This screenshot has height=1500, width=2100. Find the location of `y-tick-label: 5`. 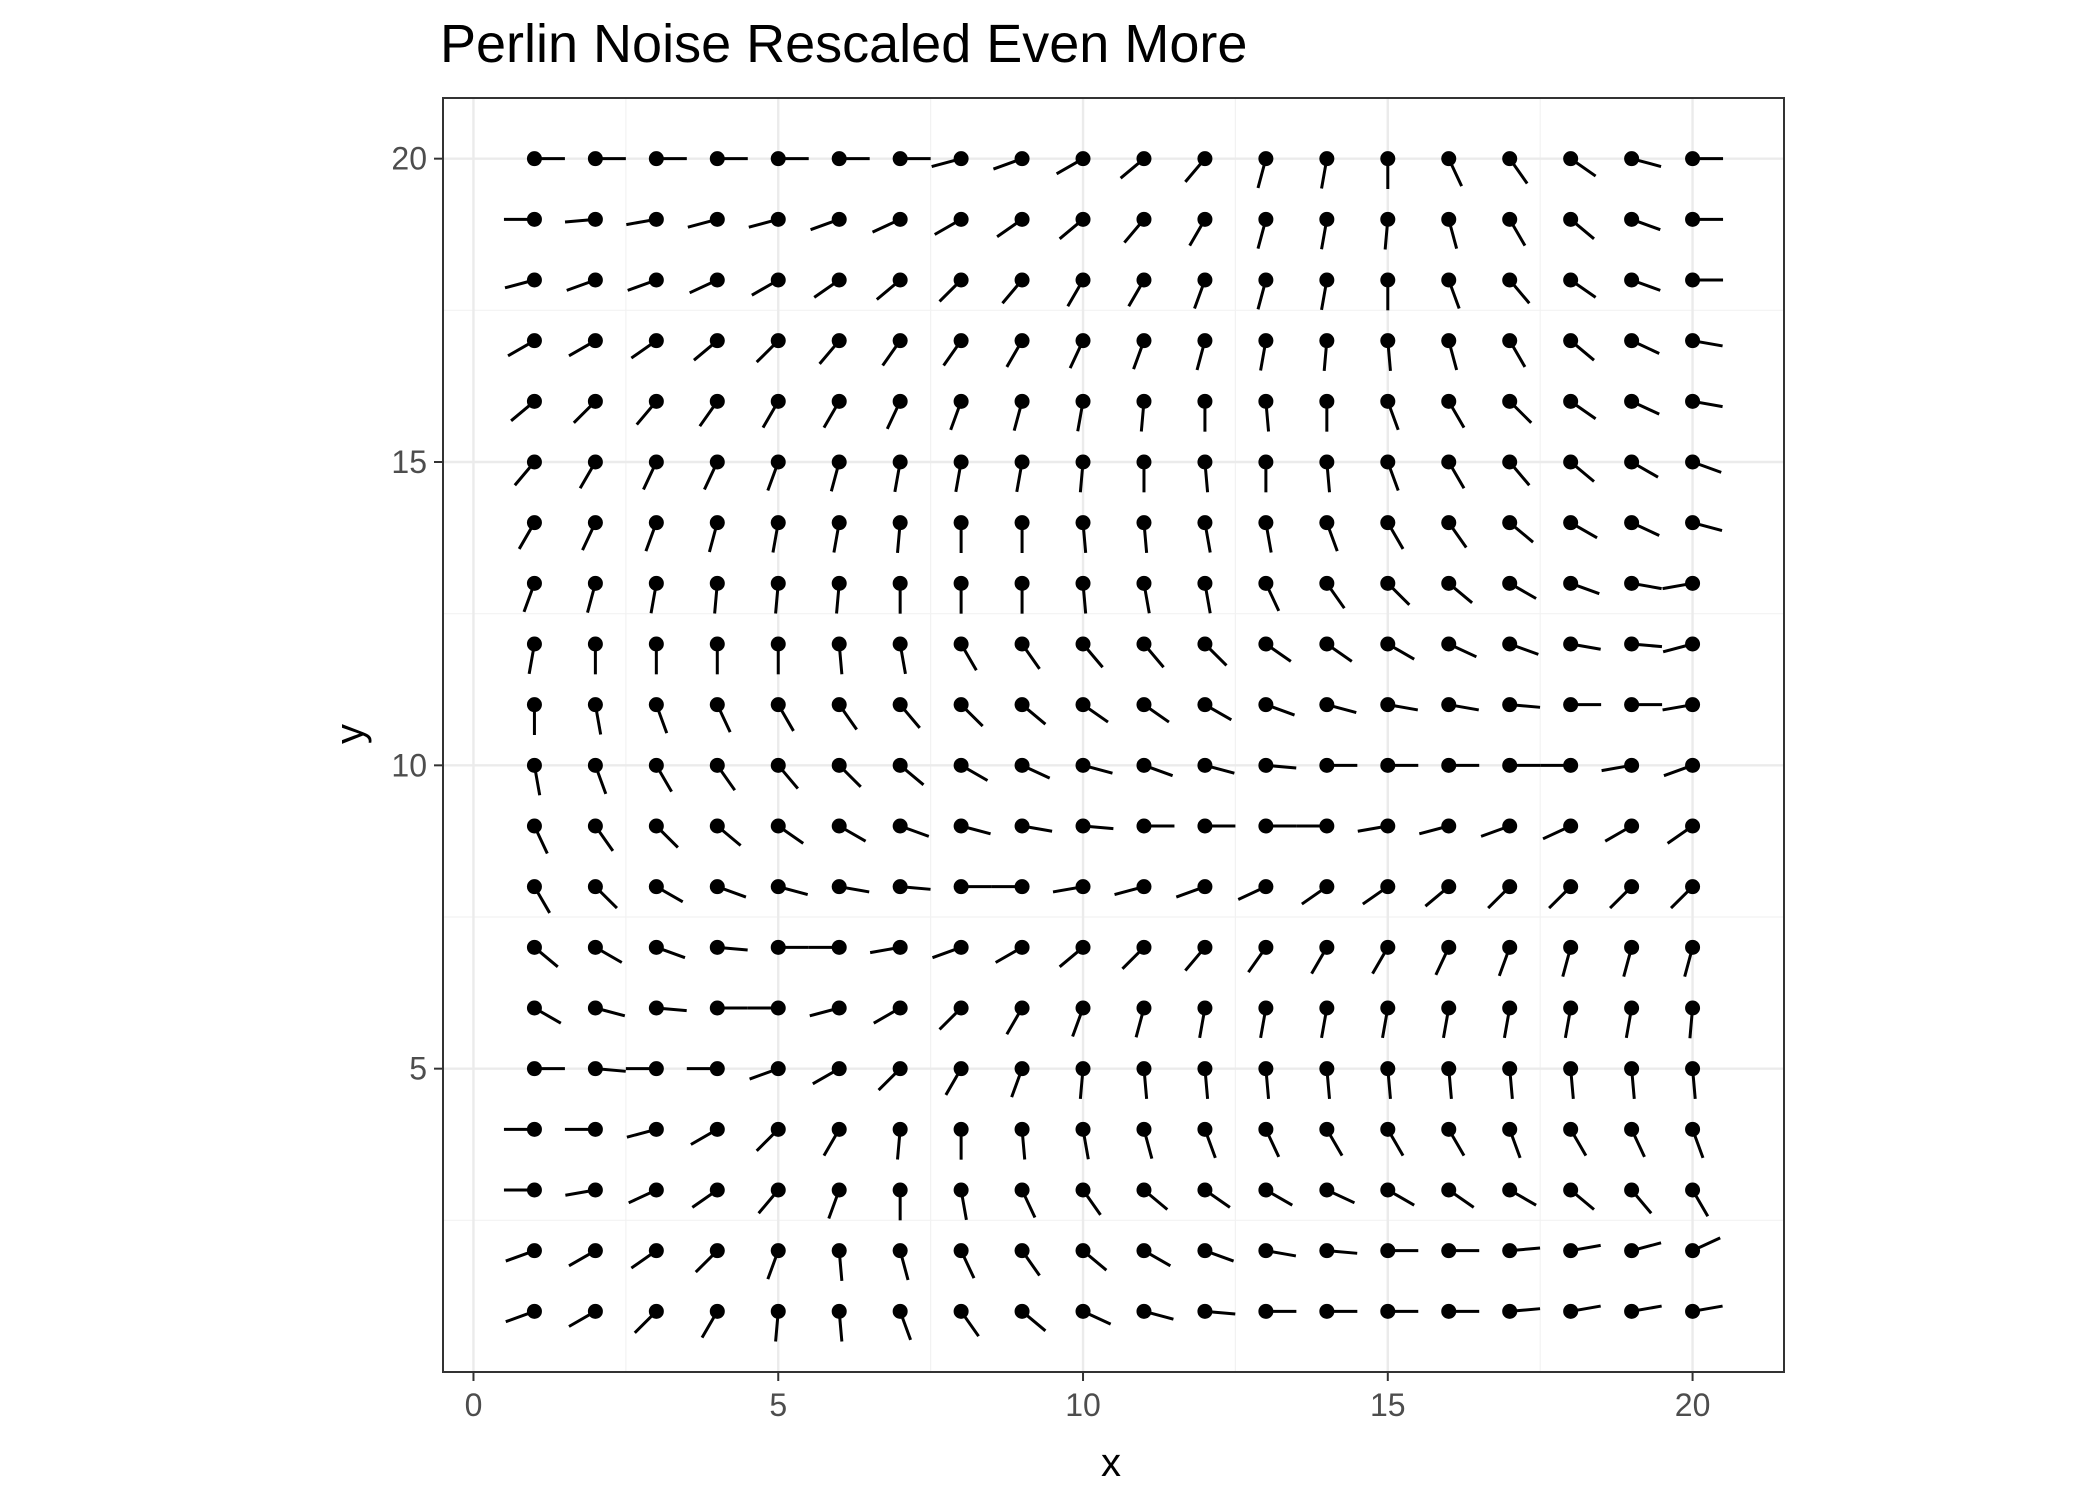

y-tick-label: 5 is located at coordinates (418, 1069).